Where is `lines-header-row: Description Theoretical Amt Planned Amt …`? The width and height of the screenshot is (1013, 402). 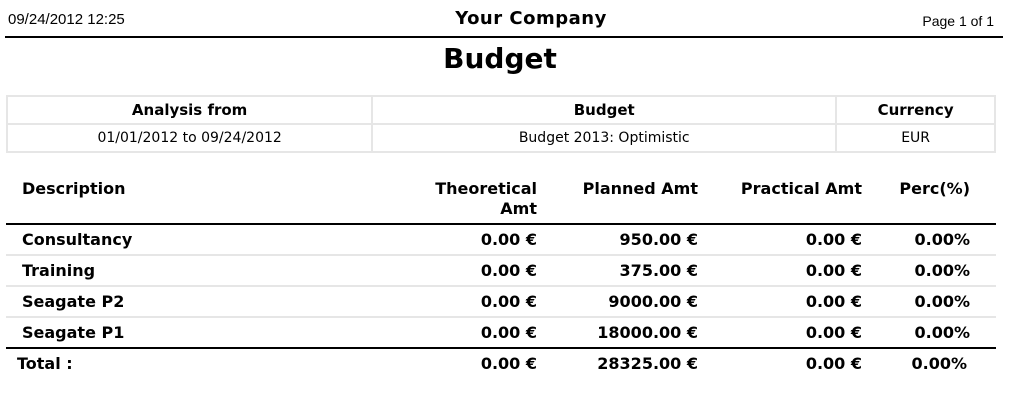
lines-header-row: Description Theoretical Amt Planned Amt … is located at coordinates (501, 199).